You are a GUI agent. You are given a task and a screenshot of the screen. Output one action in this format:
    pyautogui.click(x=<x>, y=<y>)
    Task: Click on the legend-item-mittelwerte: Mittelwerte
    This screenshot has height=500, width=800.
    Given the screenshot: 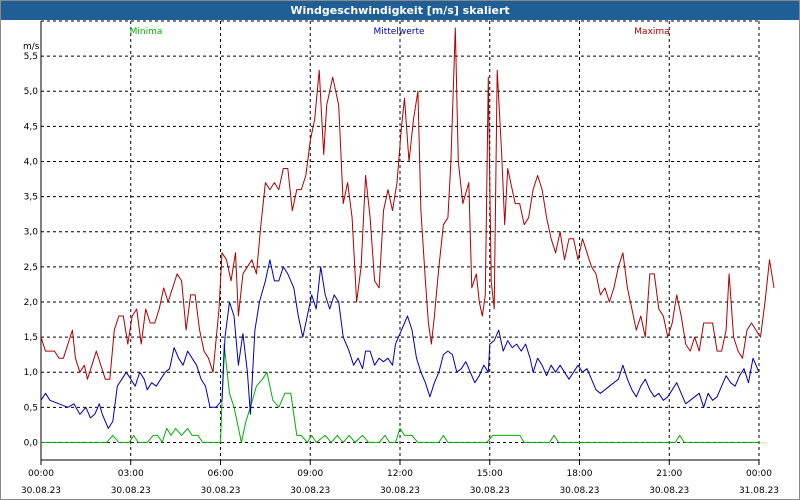 What is the action you would take?
    pyautogui.click(x=398, y=32)
    